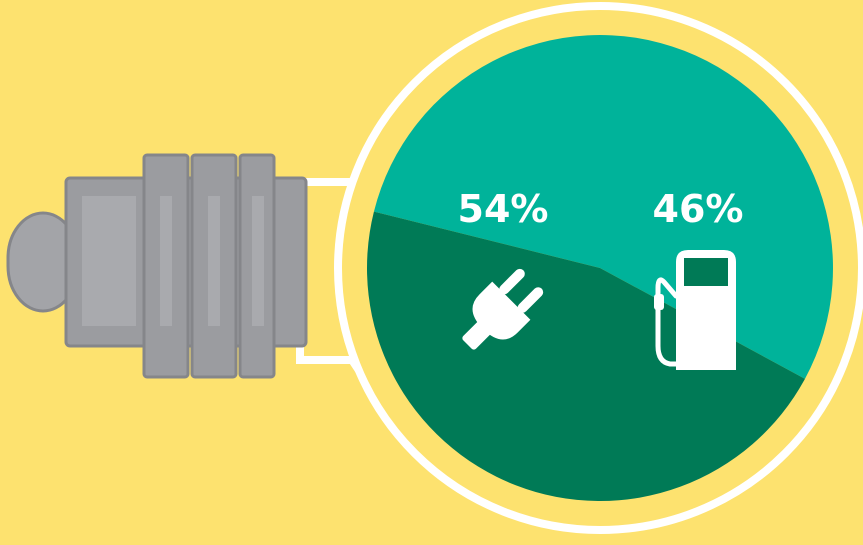 The image size is (863, 545). I want to click on slice-label-fuel: 46%, so click(698, 209).